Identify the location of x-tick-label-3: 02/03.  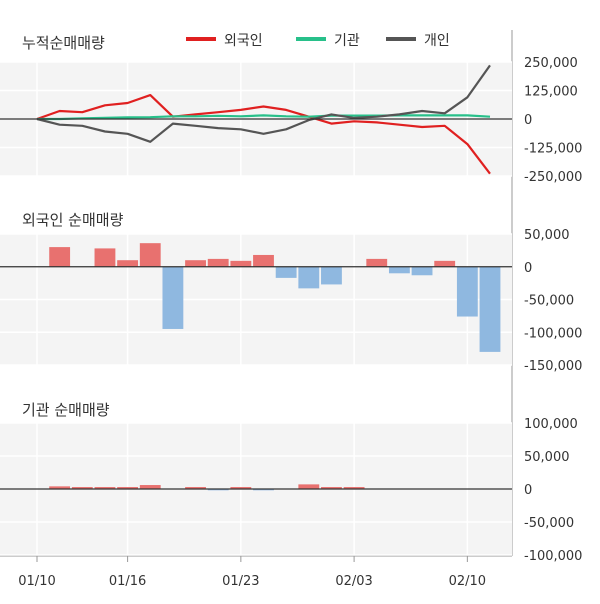
(353, 581).